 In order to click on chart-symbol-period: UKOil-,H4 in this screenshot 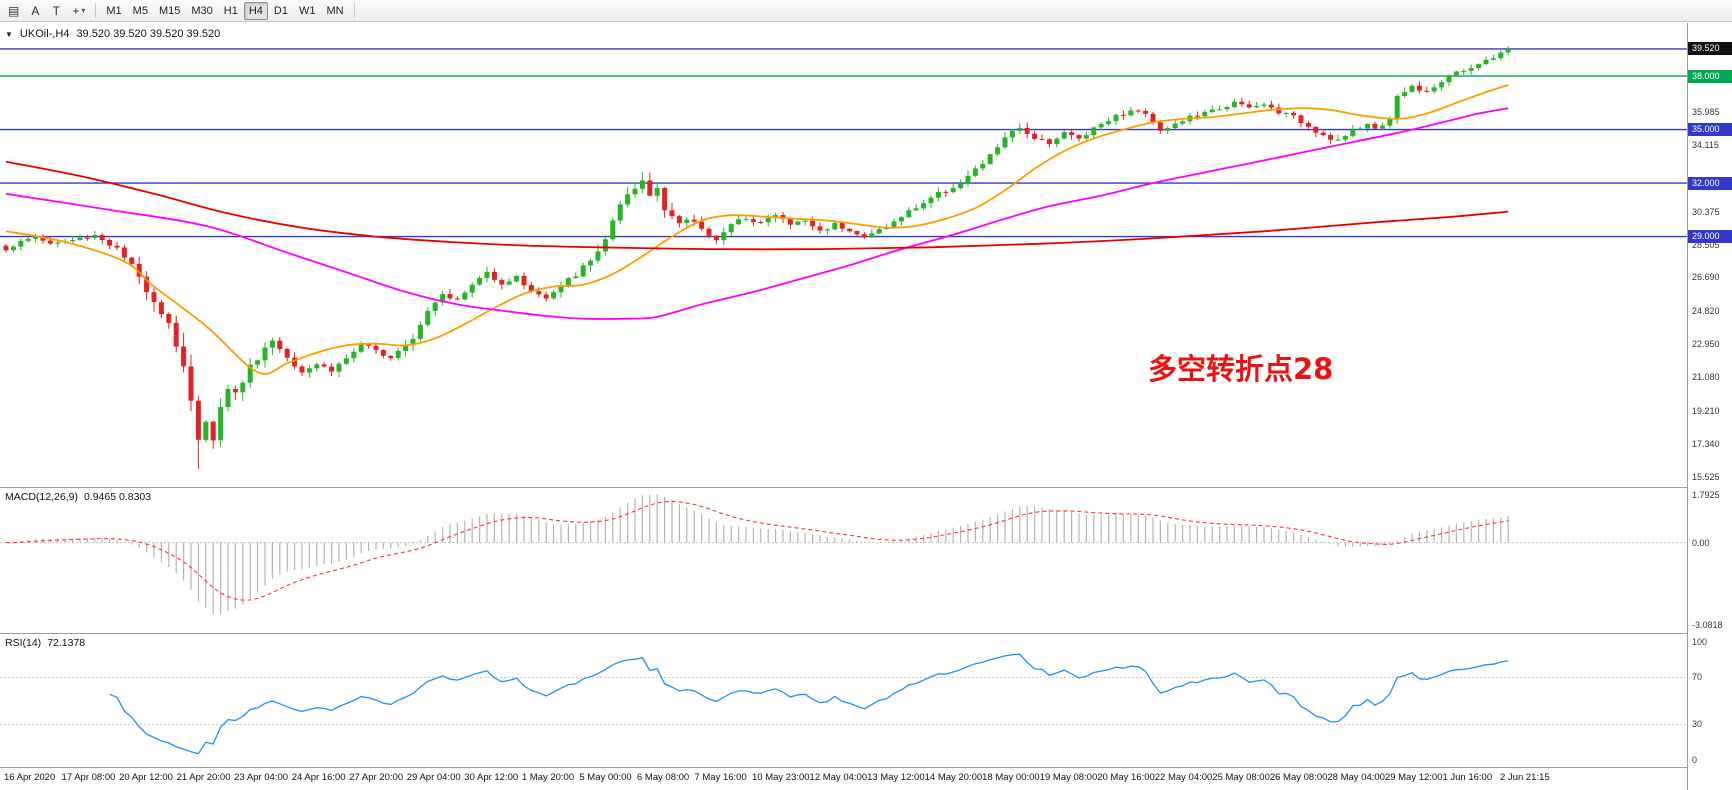, I will do `click(44, 34)`.